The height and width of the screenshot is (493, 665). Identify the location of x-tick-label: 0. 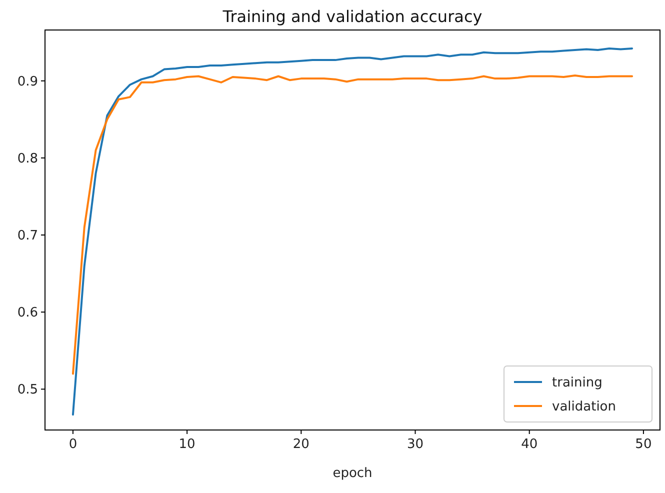
(73, 444).